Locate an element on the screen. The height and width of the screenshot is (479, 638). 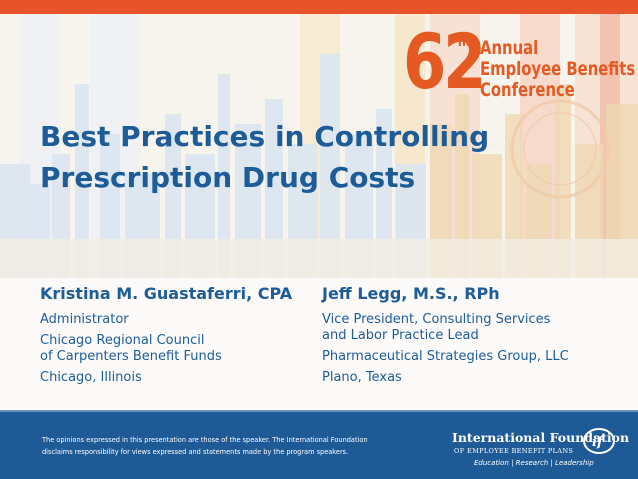
conference-line-2: Employee Benefits is located at coordinates (558, 69).